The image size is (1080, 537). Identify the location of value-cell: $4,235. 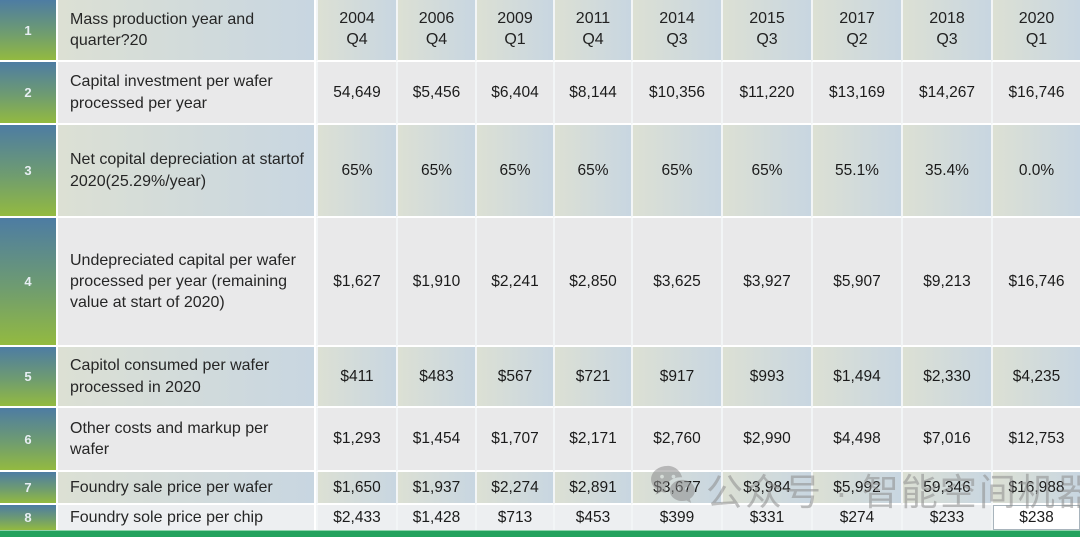
(1035, 377).